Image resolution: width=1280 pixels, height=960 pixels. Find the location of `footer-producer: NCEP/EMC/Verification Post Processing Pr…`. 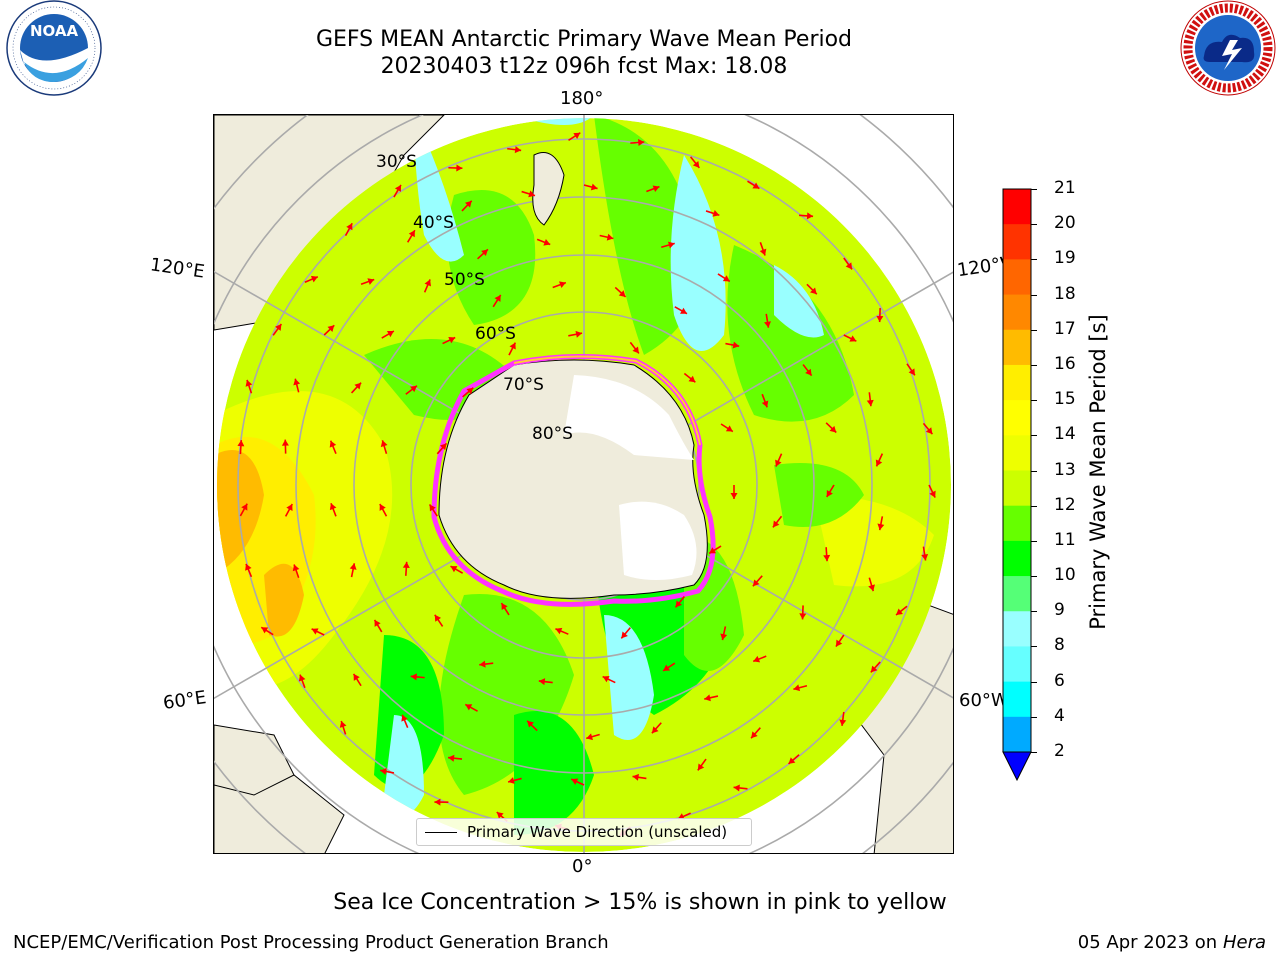

footer-producer: NCEP/EMC/Verification Post Processing Pr… is located at coordinates (311, 942).